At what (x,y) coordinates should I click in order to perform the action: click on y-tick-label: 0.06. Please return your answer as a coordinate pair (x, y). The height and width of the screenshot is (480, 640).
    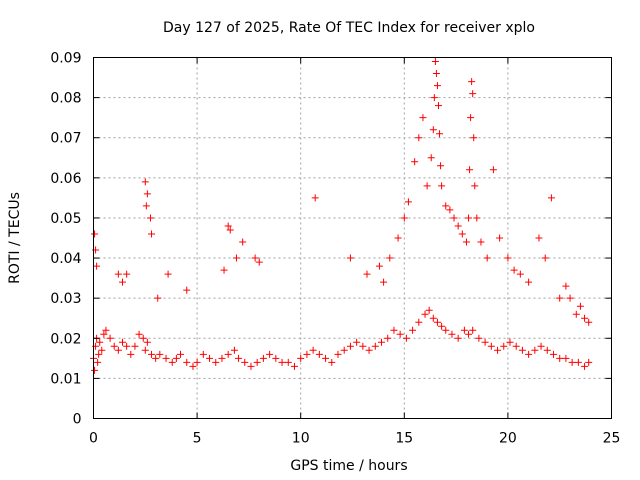
    Looking at the image, I should click on (65, 179).